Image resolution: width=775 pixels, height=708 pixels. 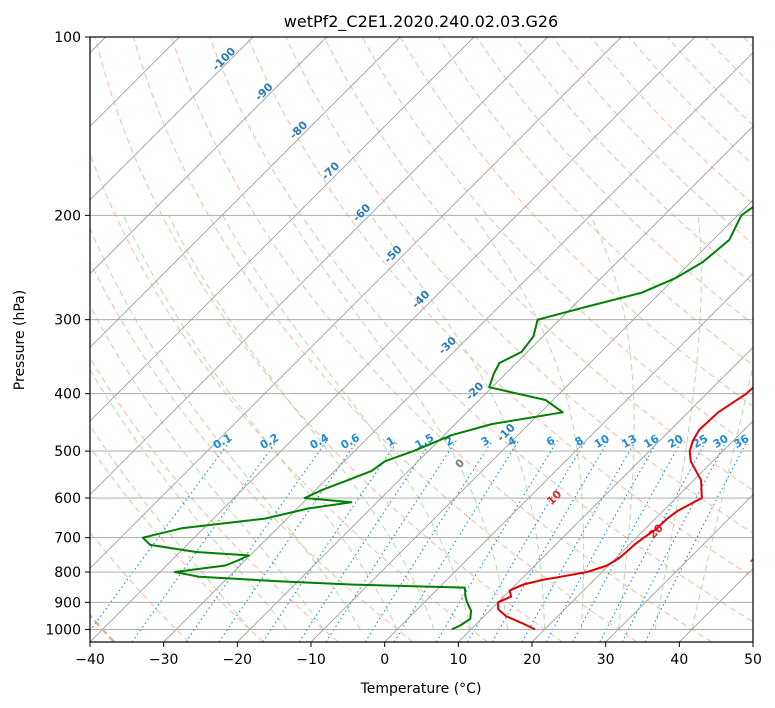 What do you see at coordinates (238, 660) in the screenshot?
I see `x-tick-label: −20` at bounding box center [238, 660].